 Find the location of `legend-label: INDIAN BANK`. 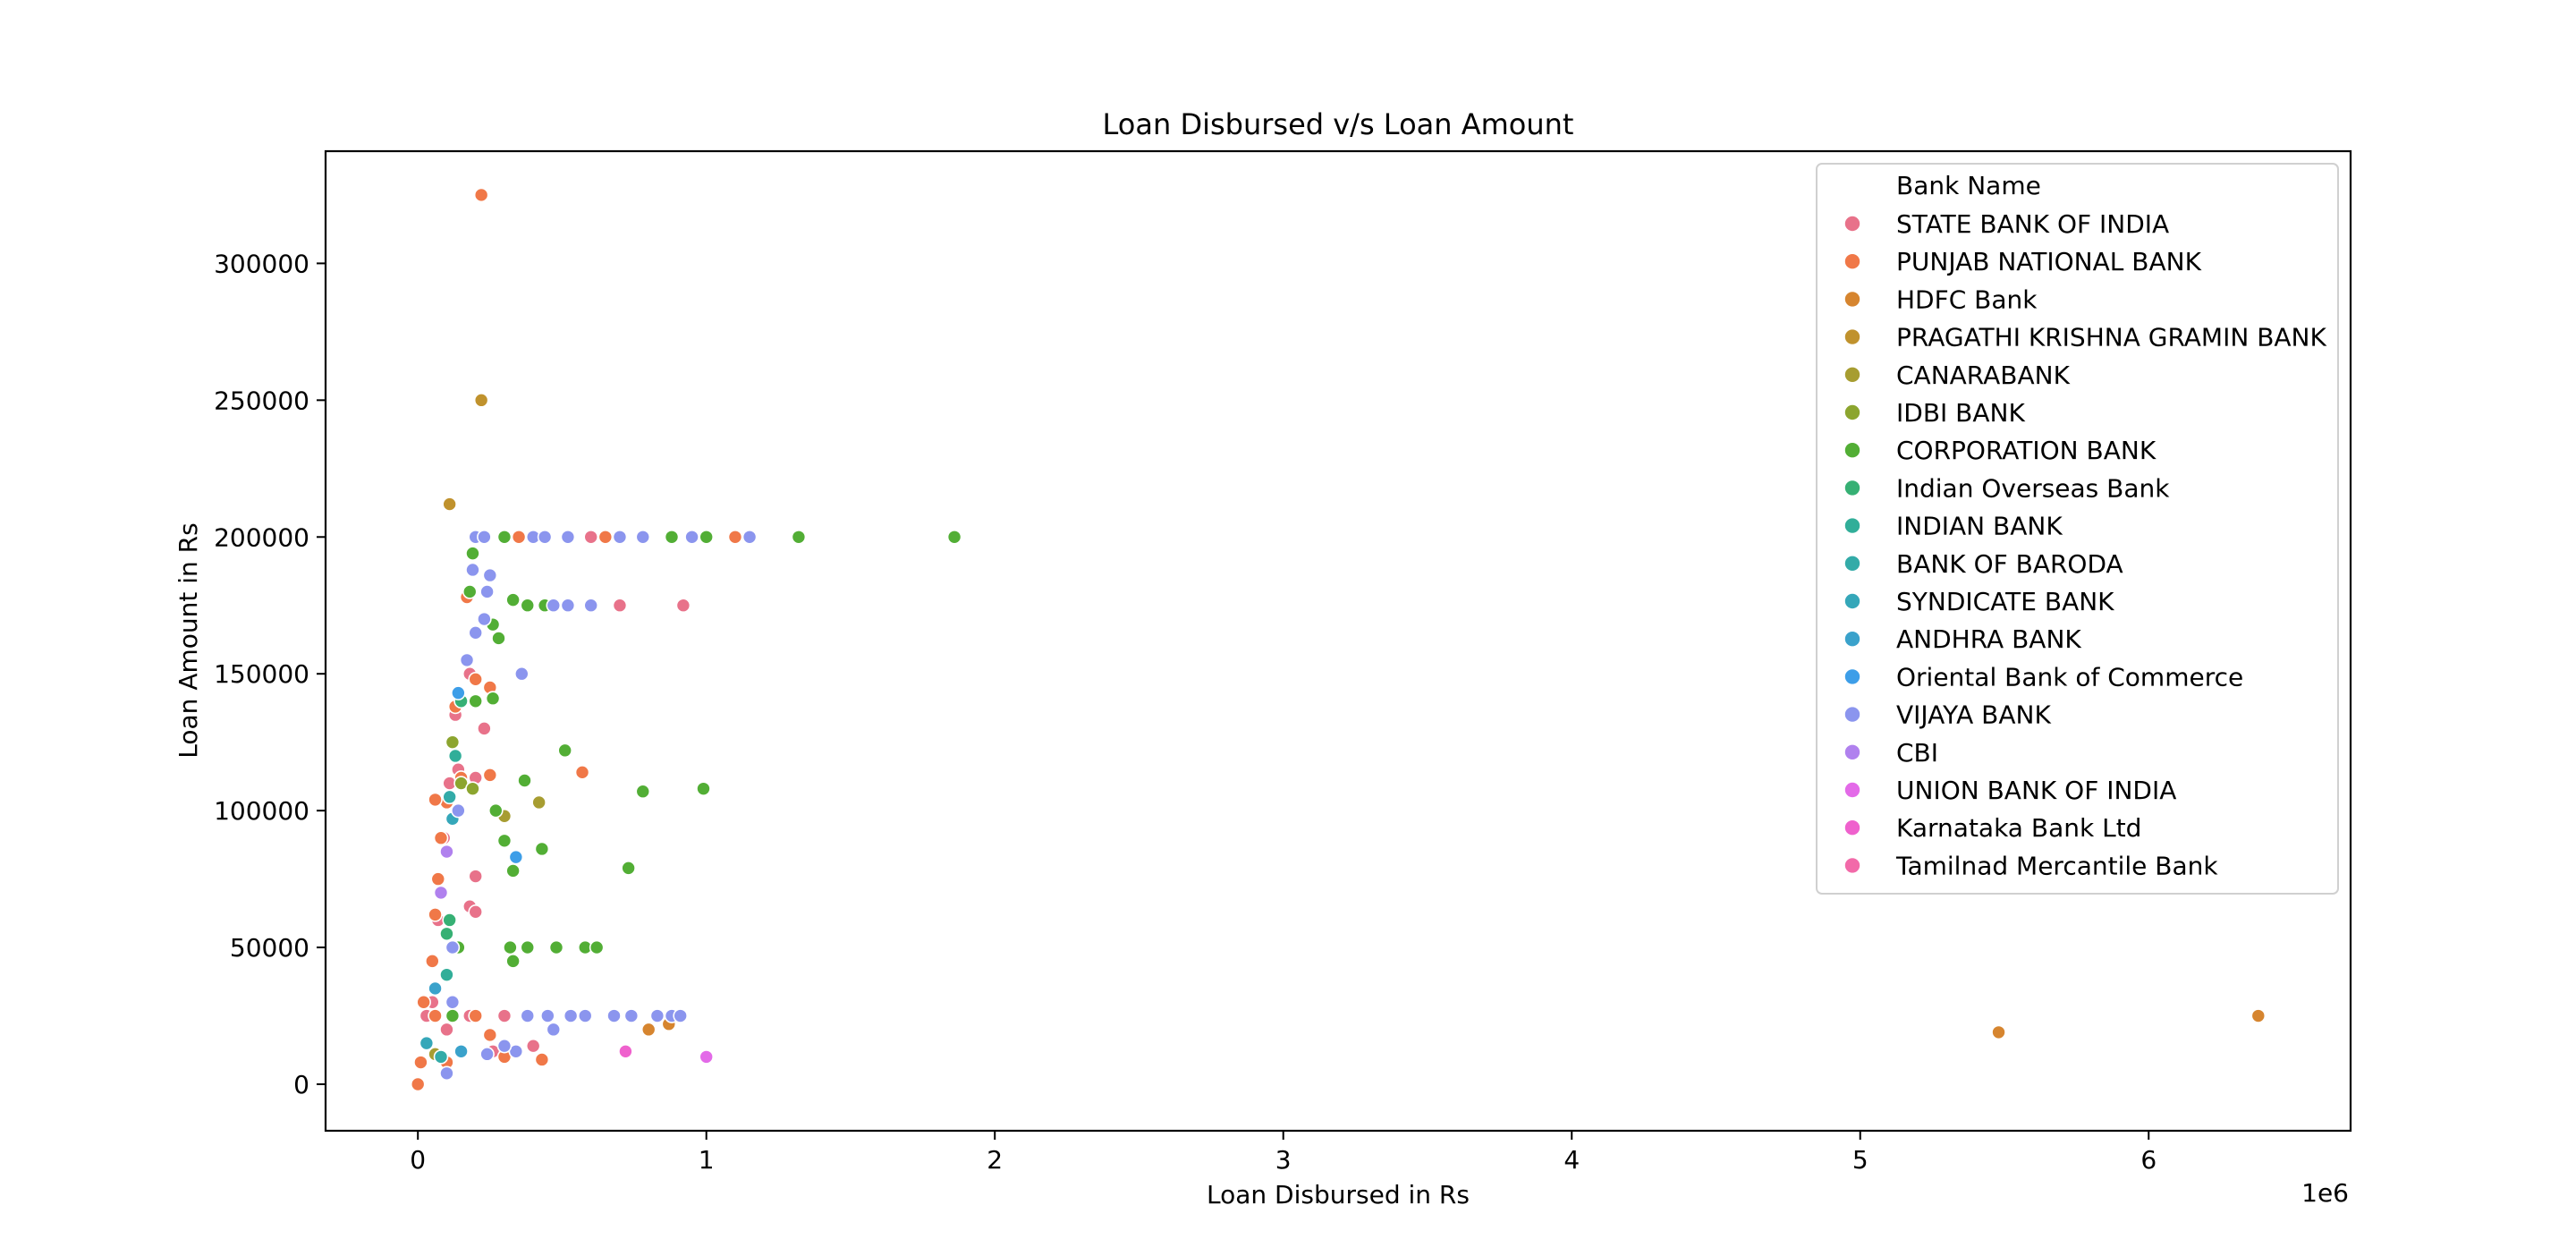

legend-label: INDIAN BANK is located at coordinates (1979, 527).